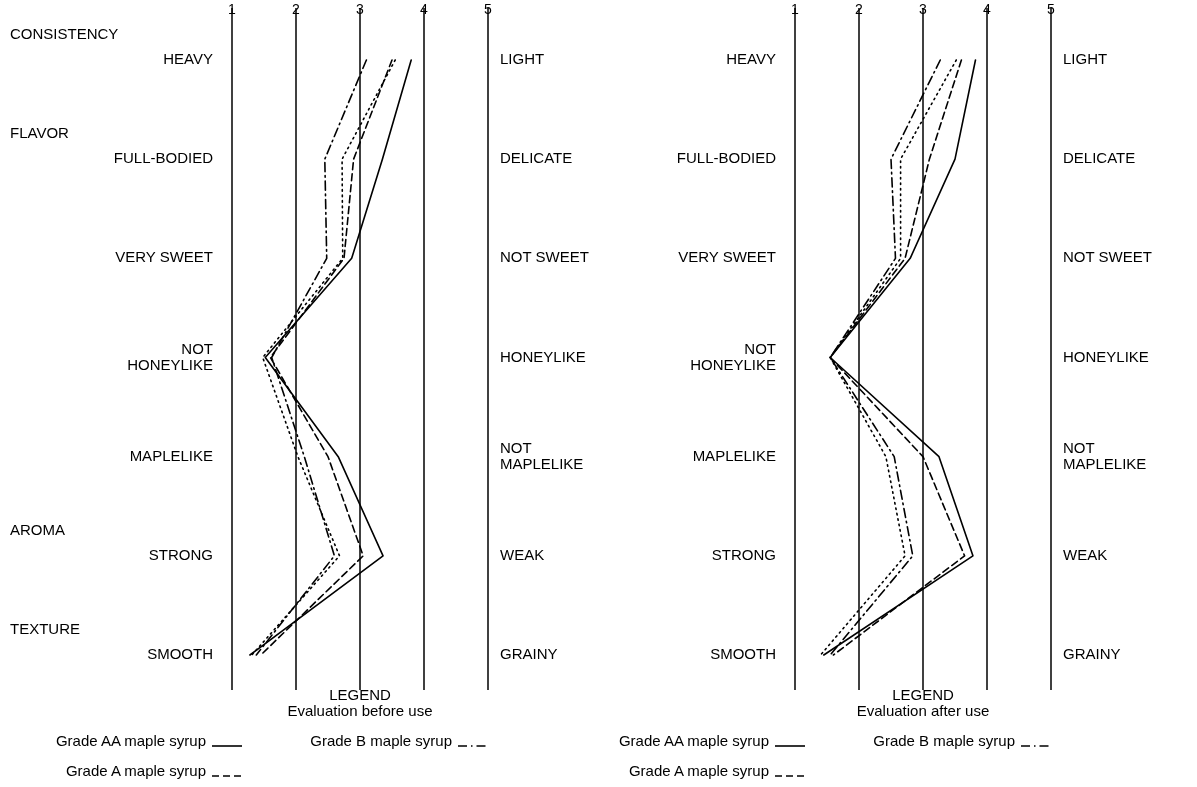  I want to click on text: TEXTURE, so click(45, 628).